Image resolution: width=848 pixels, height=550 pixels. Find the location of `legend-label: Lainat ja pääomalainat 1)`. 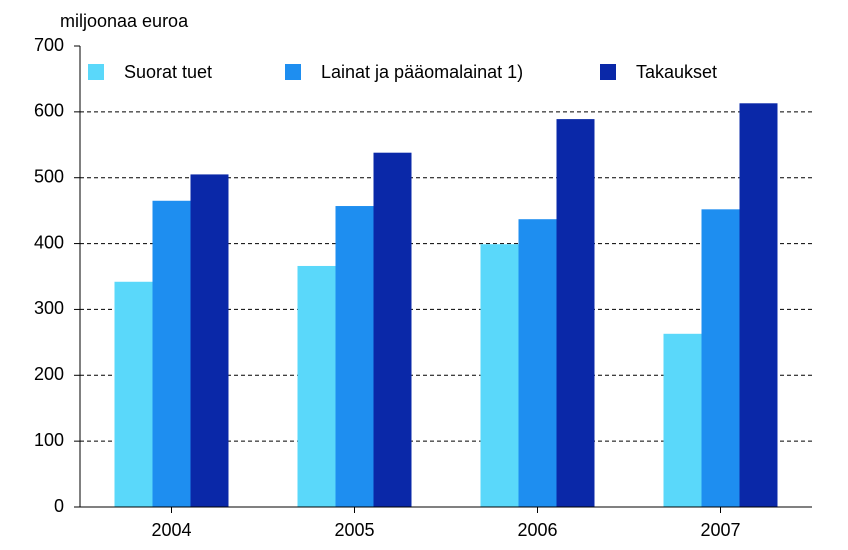

legend-label: Lainat ja pääomalainat 1) is located at coordinates (422, 72).